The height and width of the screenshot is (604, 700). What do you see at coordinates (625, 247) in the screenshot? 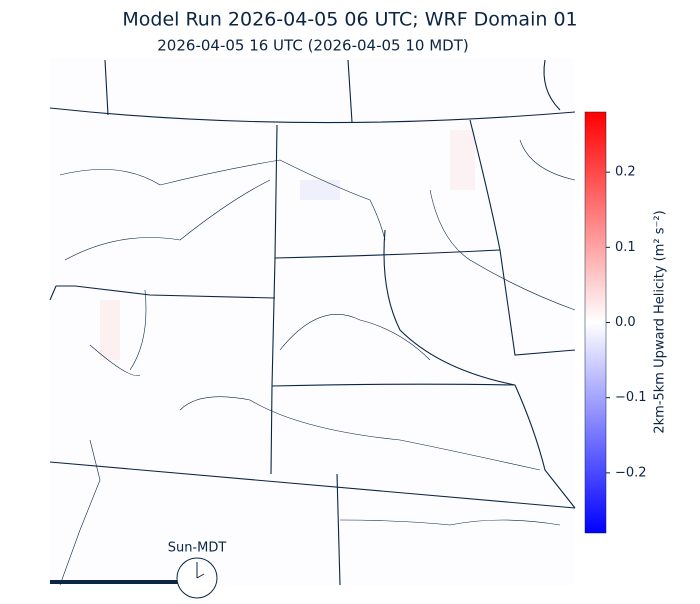
I see `colorbar-tick-label: 0.1` at bounding box center [625, 247].